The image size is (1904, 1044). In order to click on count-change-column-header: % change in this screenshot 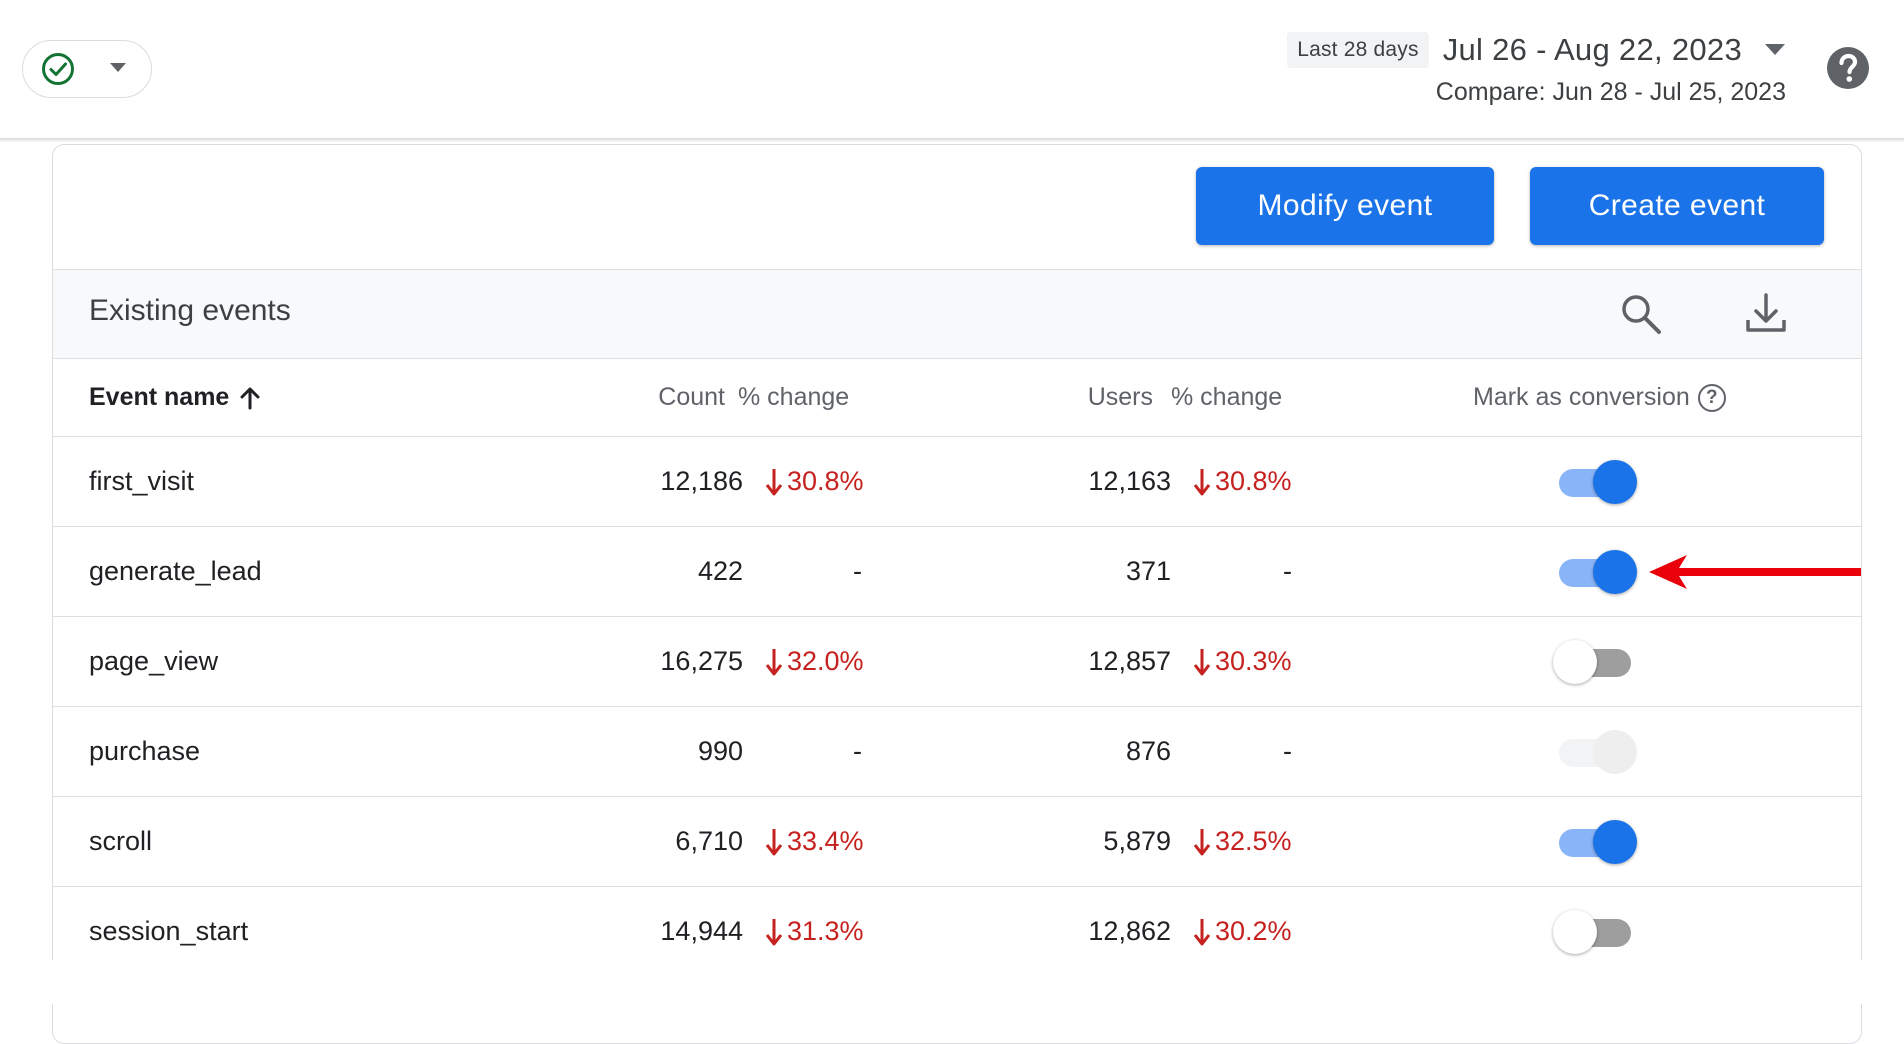, I will do `click(794, 397)`.